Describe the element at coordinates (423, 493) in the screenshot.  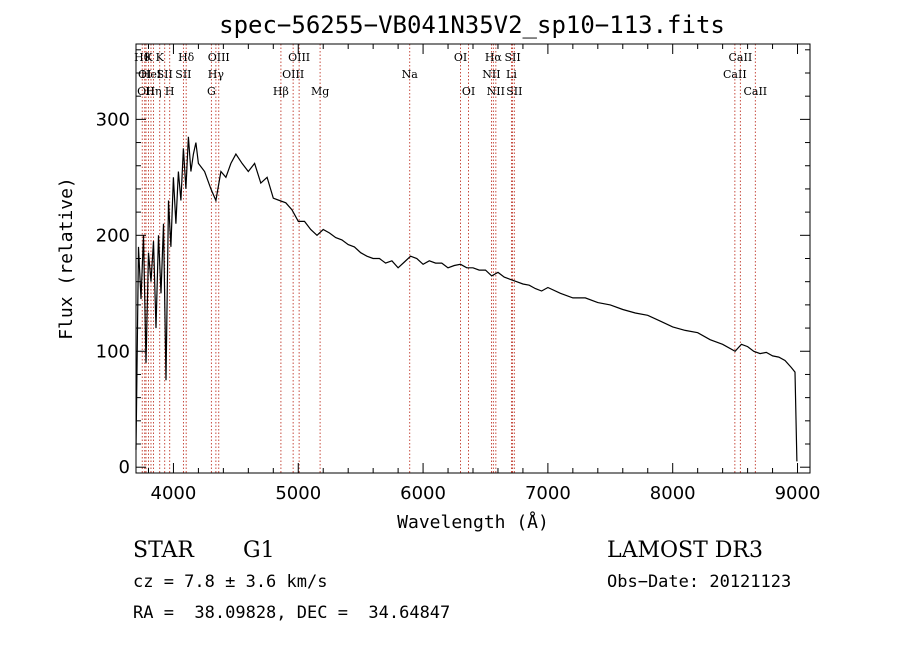
I see `x-tick-label: 6000` at that location.